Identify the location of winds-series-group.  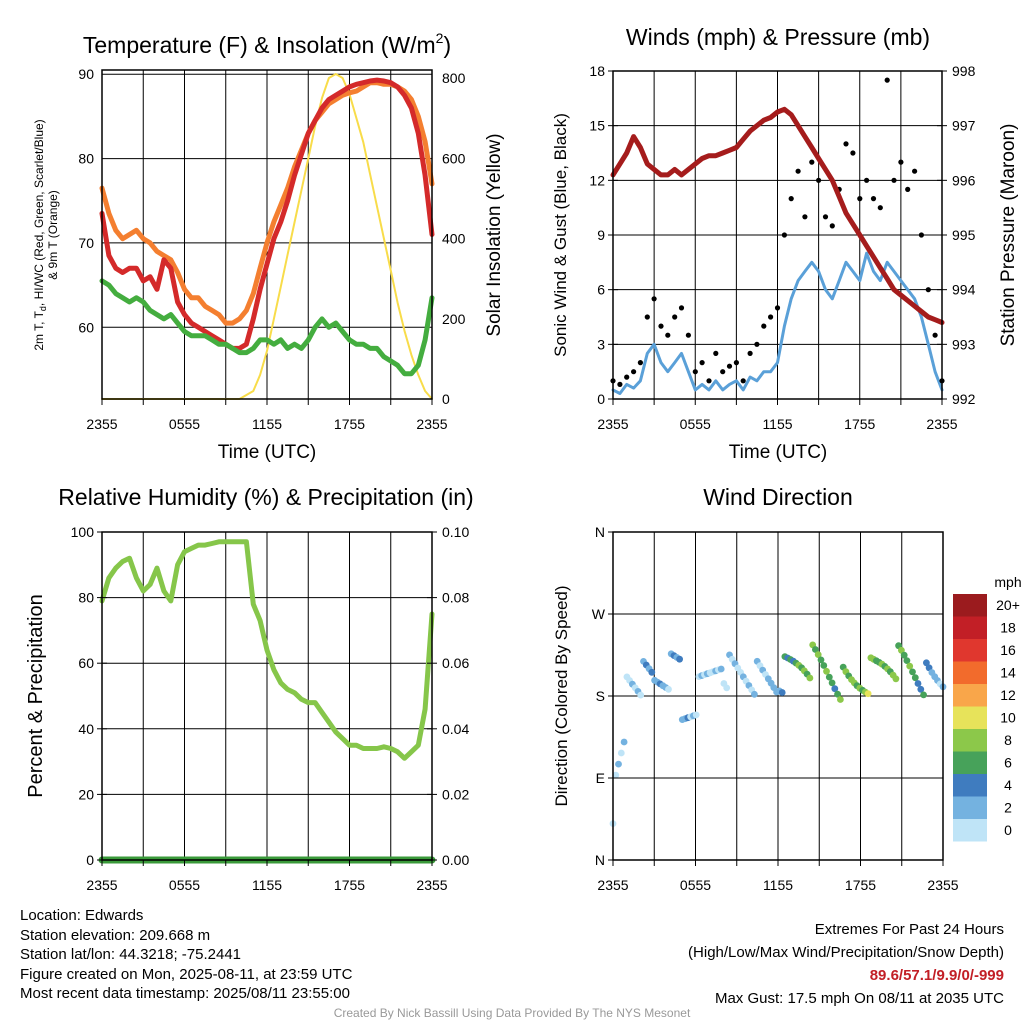
(777, 236).